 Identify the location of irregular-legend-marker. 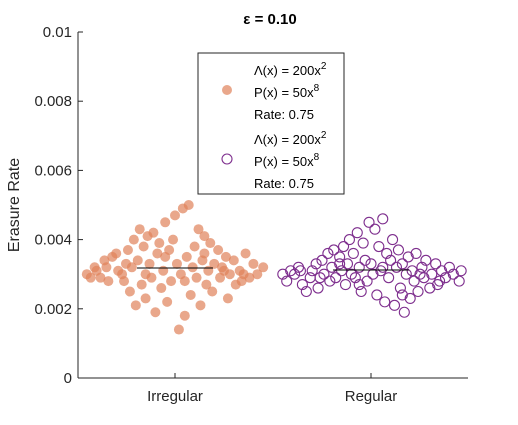
(227, 90).